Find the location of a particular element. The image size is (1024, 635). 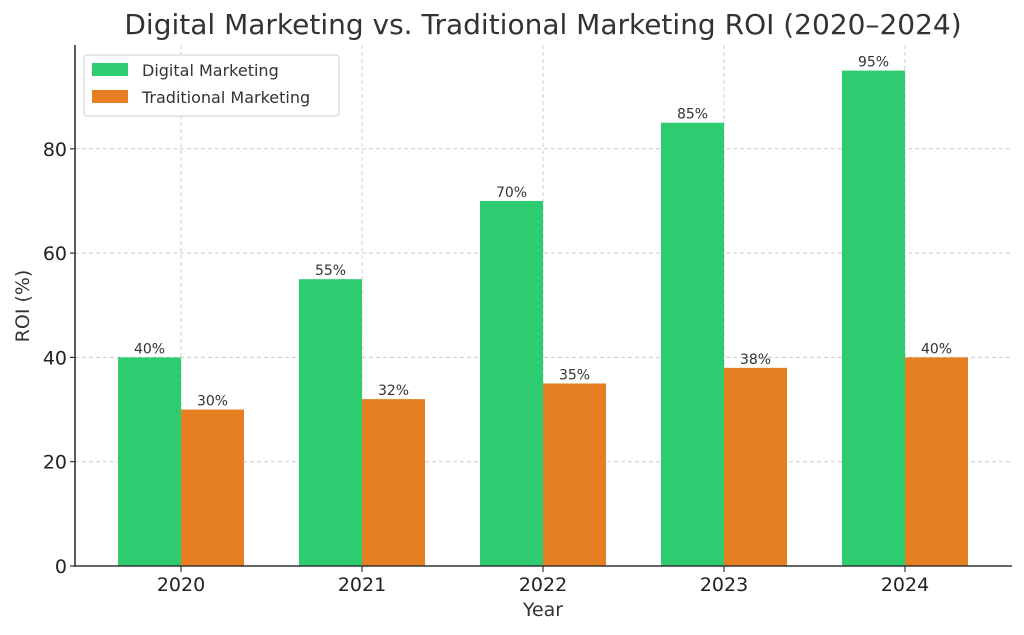

data-label: 55% is located at coordinates (330, 271).